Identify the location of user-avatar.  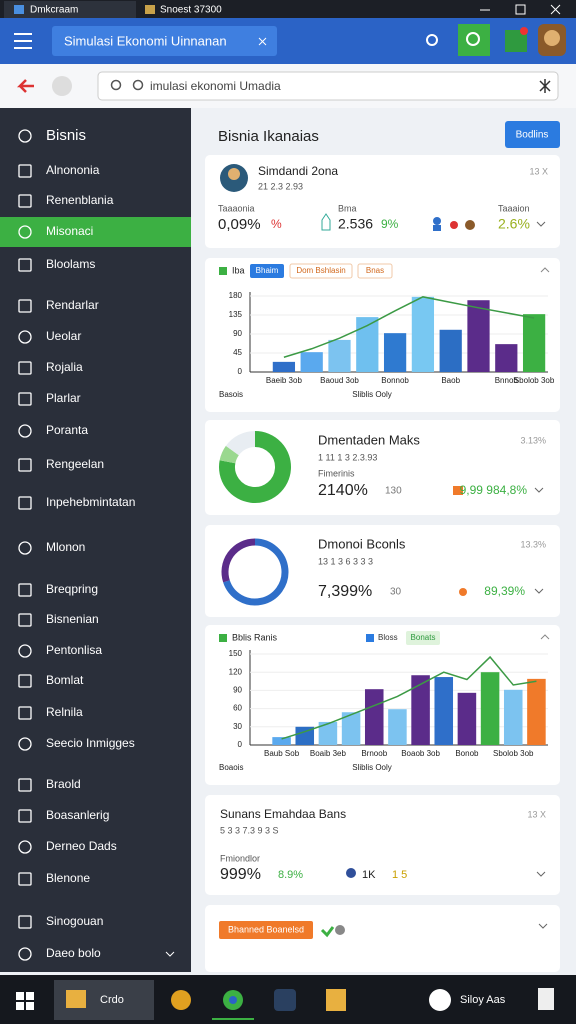
(440, 1000).